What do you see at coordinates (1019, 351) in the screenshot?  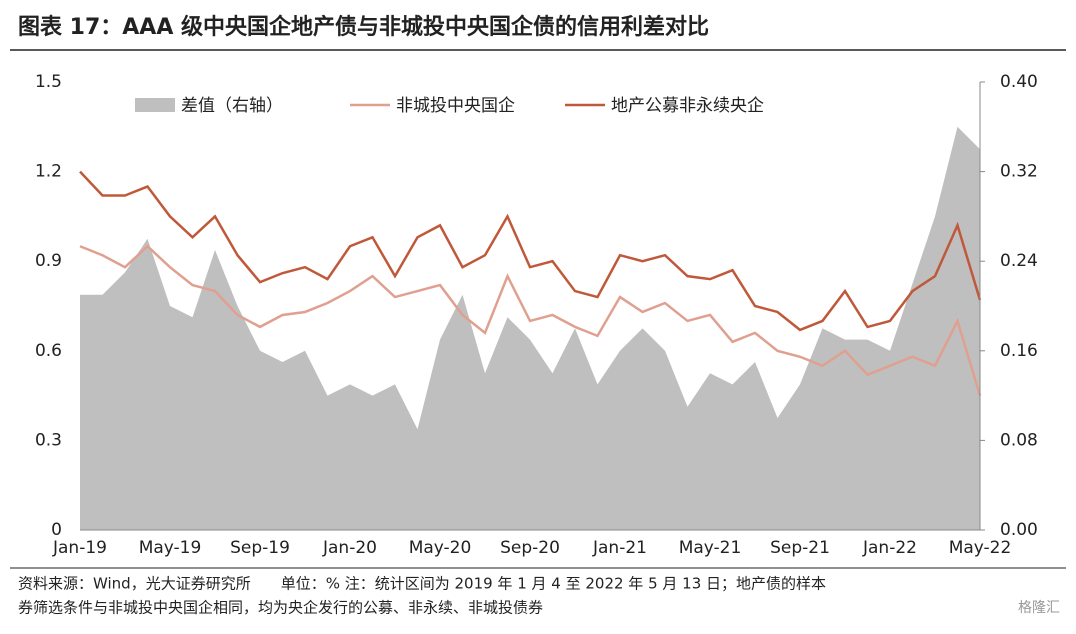 I see `y2-tick-label: 0.16` at bounding box center [1019, 351].